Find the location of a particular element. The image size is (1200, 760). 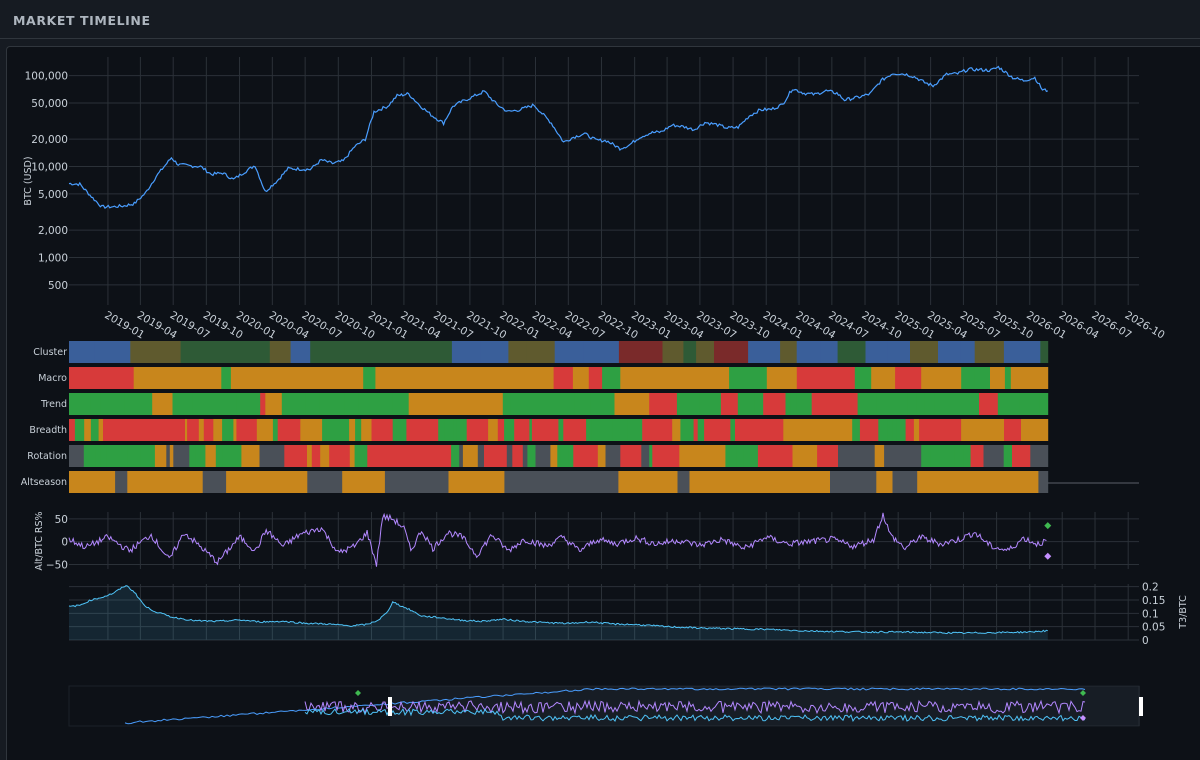

y-tick-label: 0.2 is located at coordinates (1150, 588).